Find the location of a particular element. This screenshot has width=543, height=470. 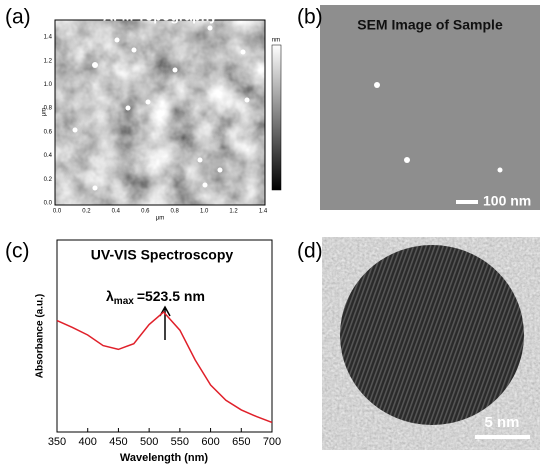

afm-particles is located at coordinates (161, 108).